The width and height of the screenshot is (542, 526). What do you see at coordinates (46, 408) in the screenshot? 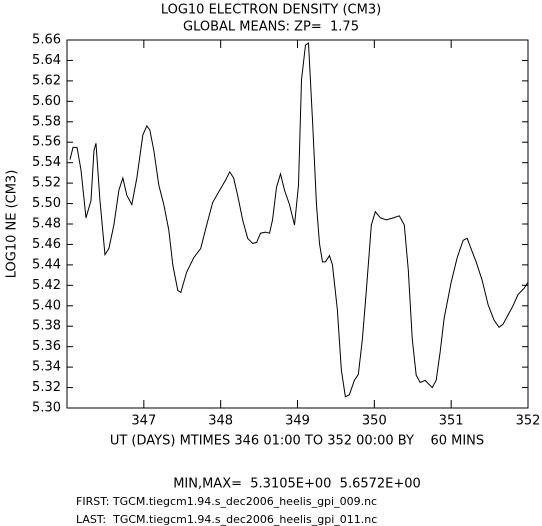
I see `y-tick-label: 5.30` at bounding box center [46, 408].